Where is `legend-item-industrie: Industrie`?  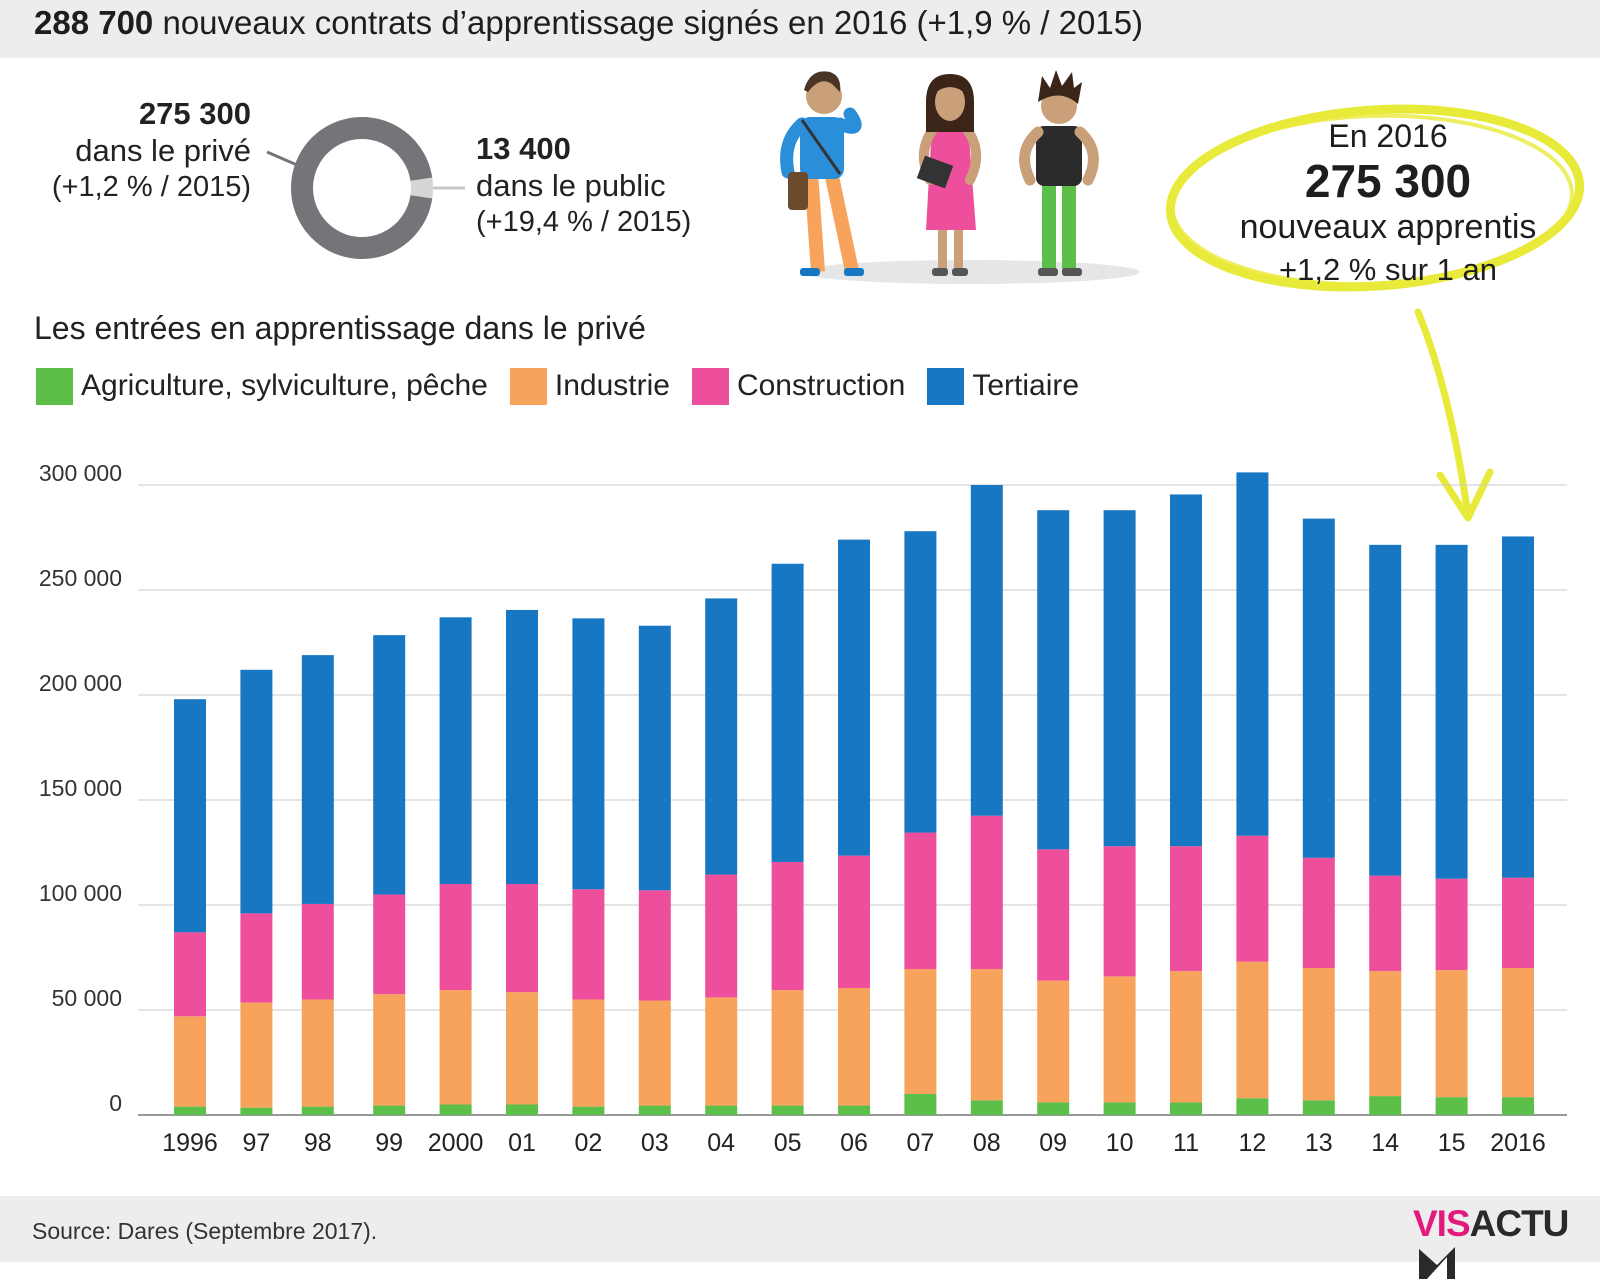
legend-item-industrie: Industrie is located at coordinates (589, 386).